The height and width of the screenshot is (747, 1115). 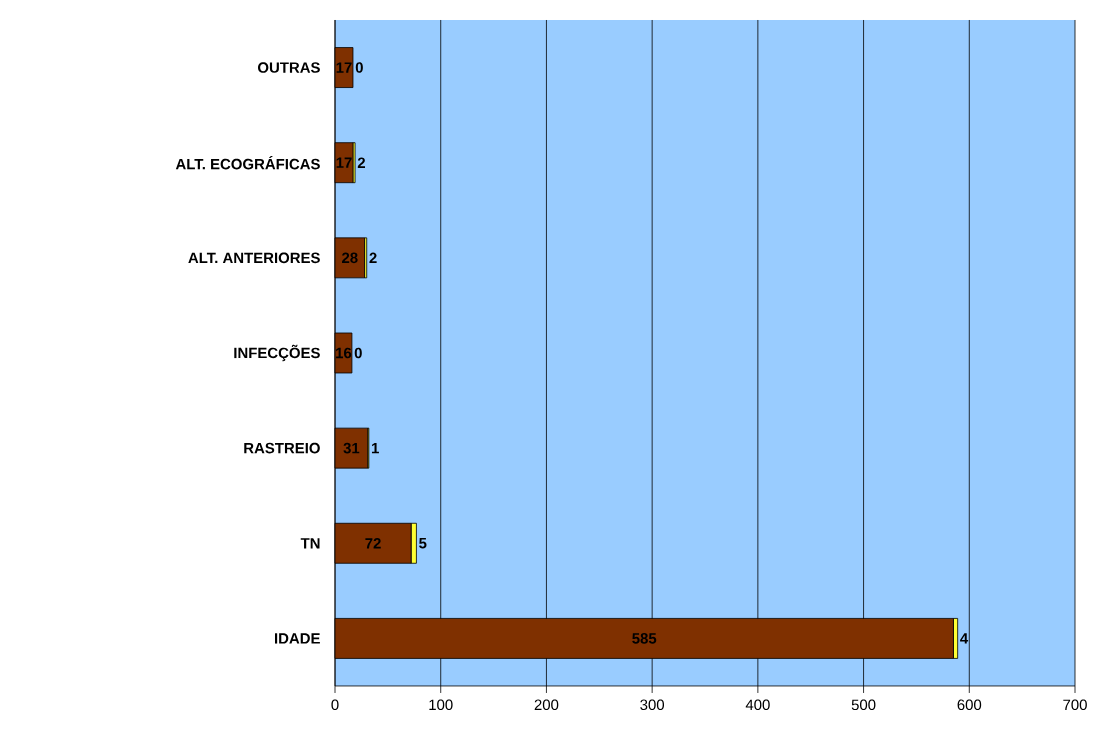 I want to click on x-tick-label: 400, so click(x=757, y=705).